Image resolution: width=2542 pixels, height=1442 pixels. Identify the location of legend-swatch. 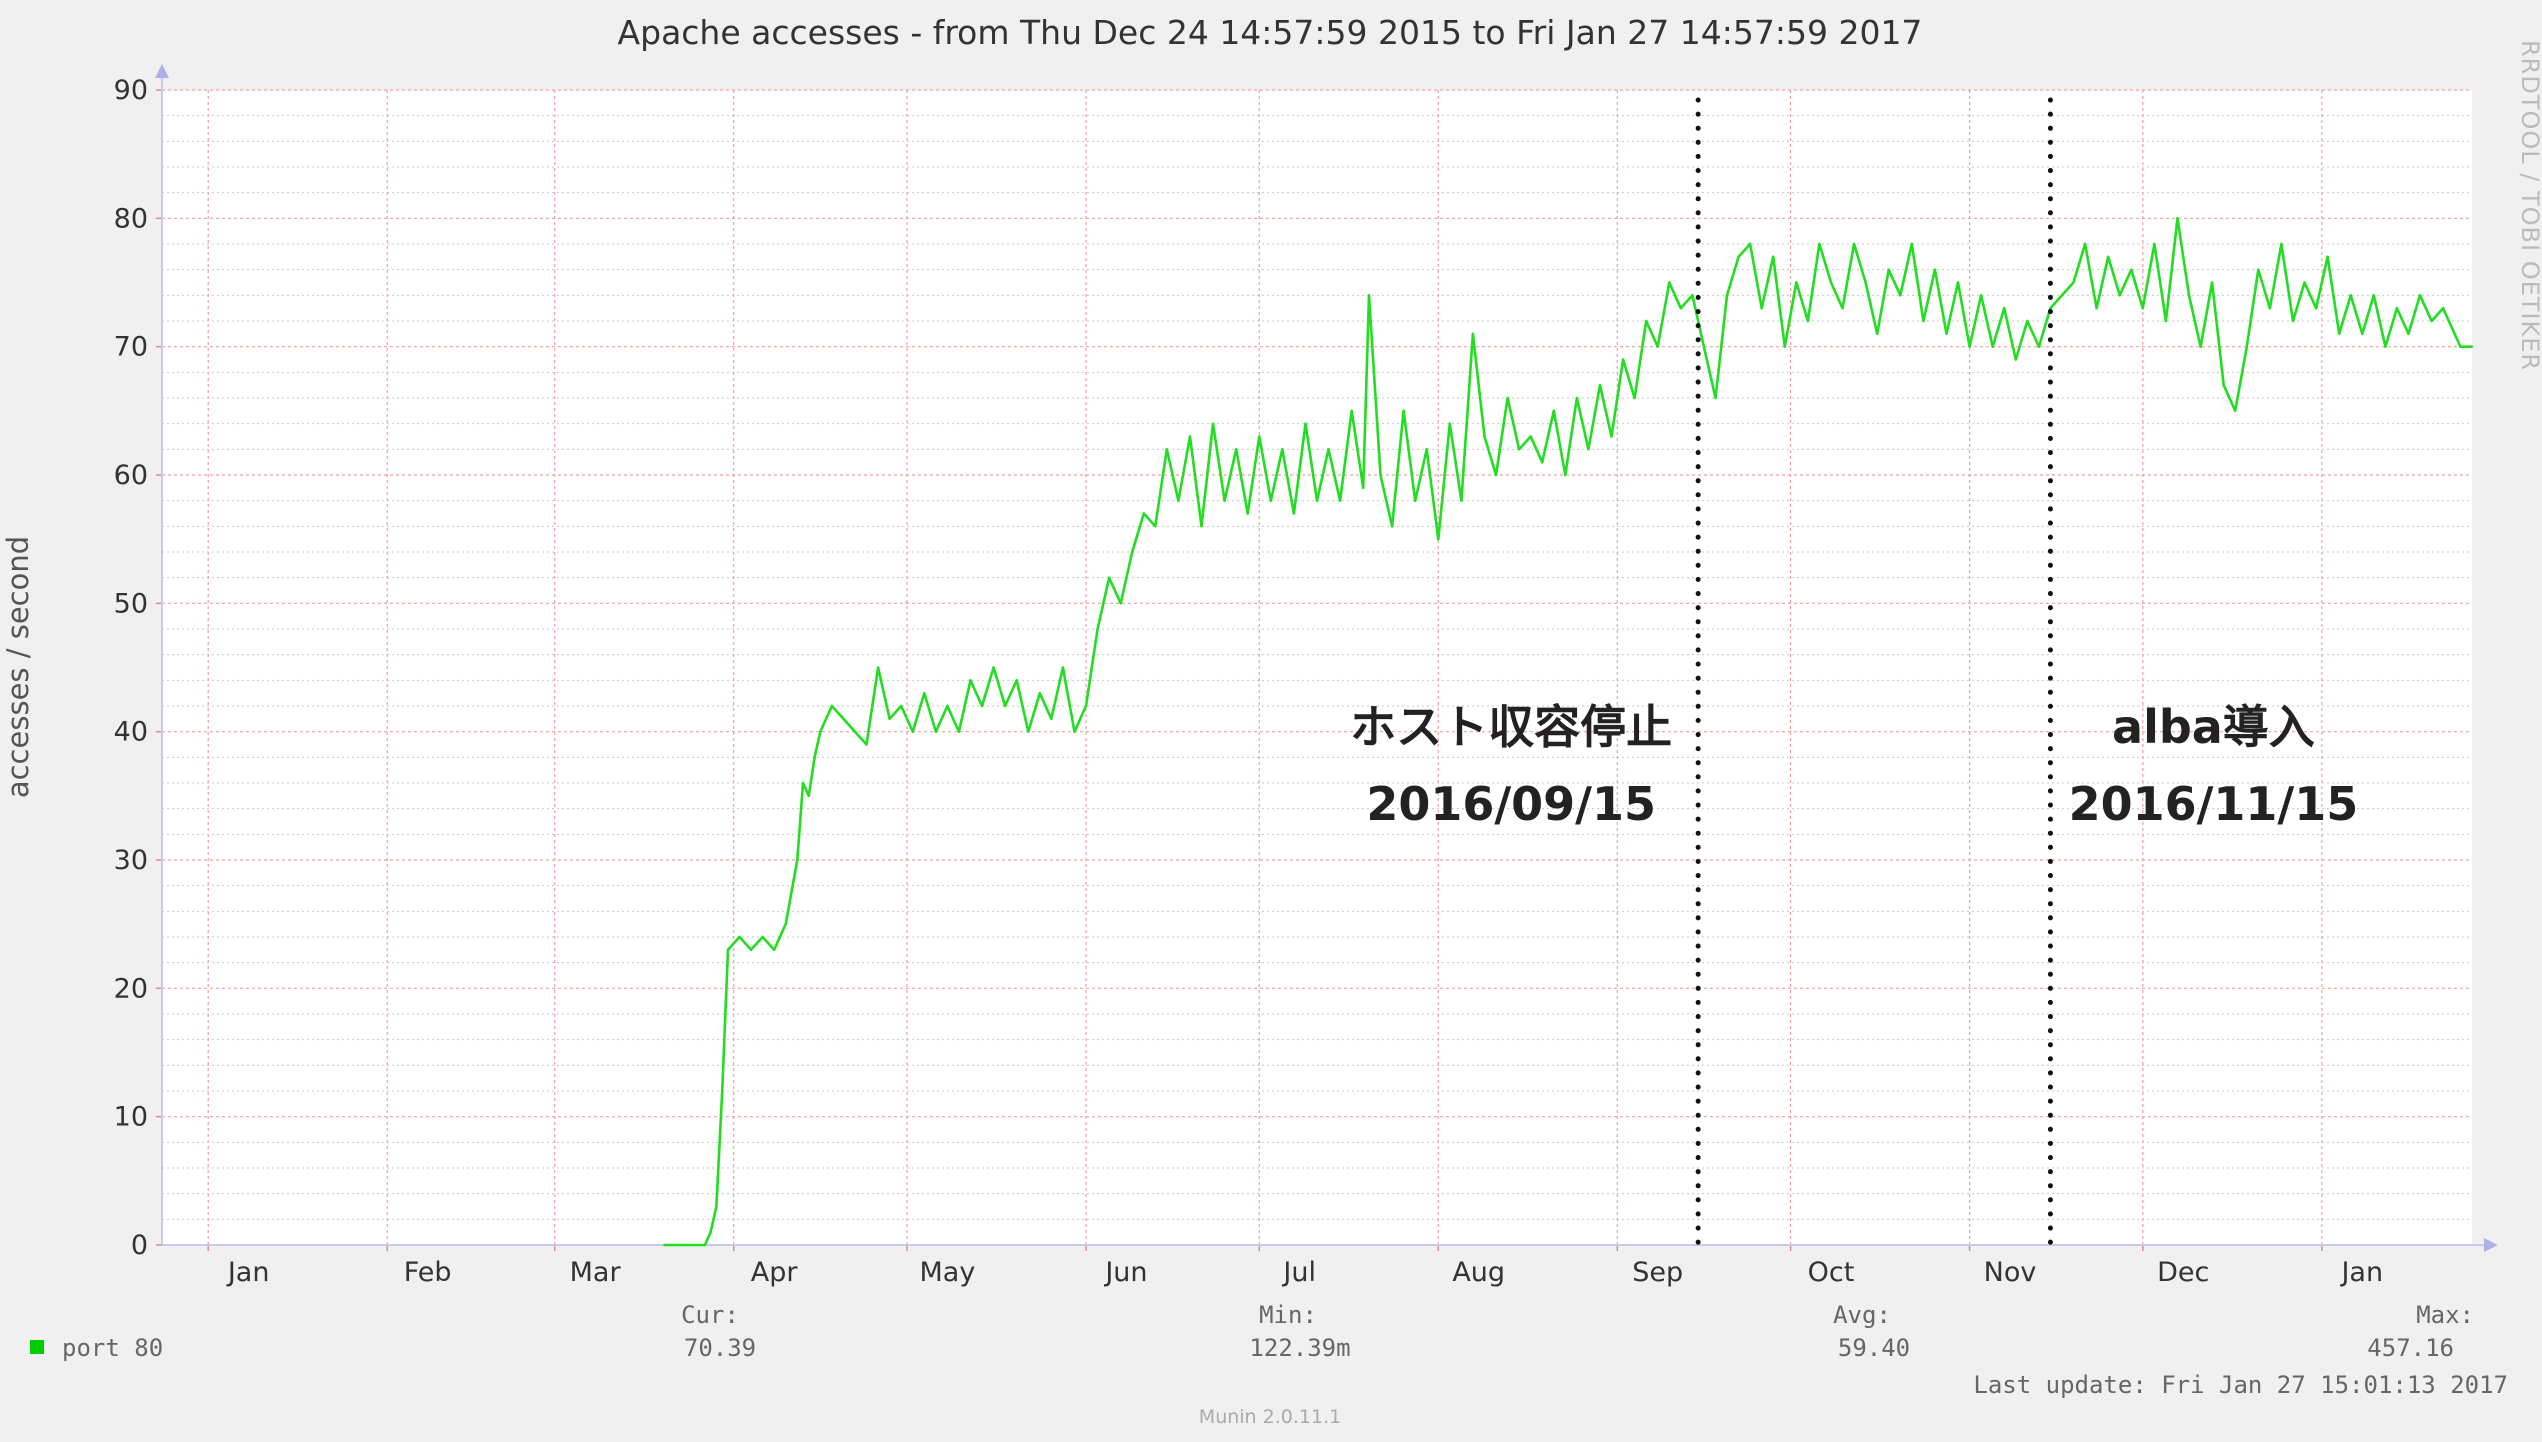
(37, 1347).